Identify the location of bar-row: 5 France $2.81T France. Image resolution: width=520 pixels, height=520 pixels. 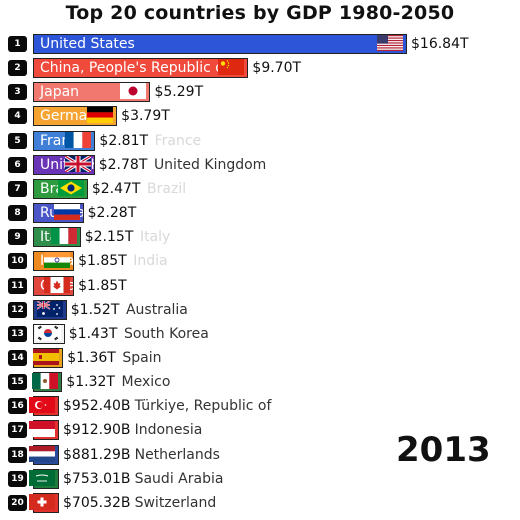
(260, 141).